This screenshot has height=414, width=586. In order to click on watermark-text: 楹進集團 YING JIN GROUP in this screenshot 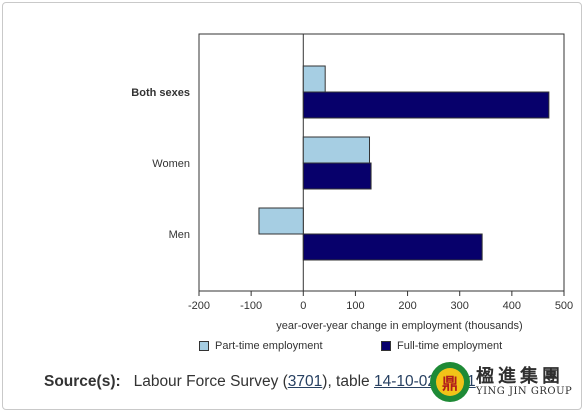, I will do `click(524, 381)`.